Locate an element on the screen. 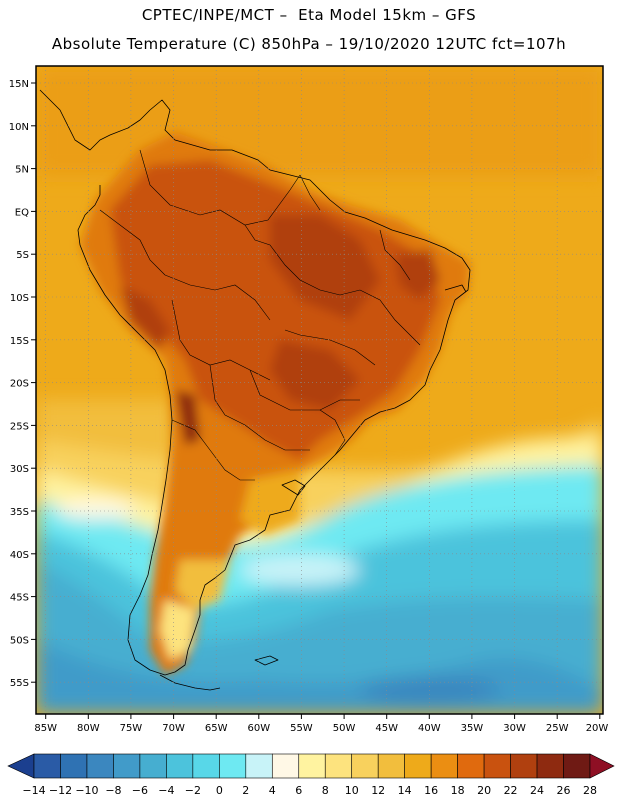 The width and height of the screenshot is (618, 800). lon-label: 40W is located at coordinates (429, 728).